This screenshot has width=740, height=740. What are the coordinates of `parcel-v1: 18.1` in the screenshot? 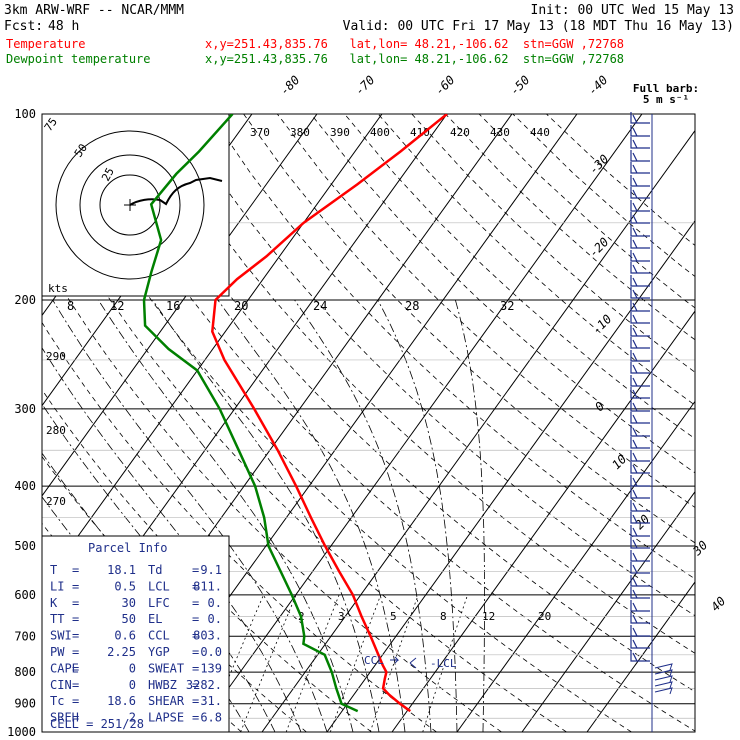 It's located at (121, 570).